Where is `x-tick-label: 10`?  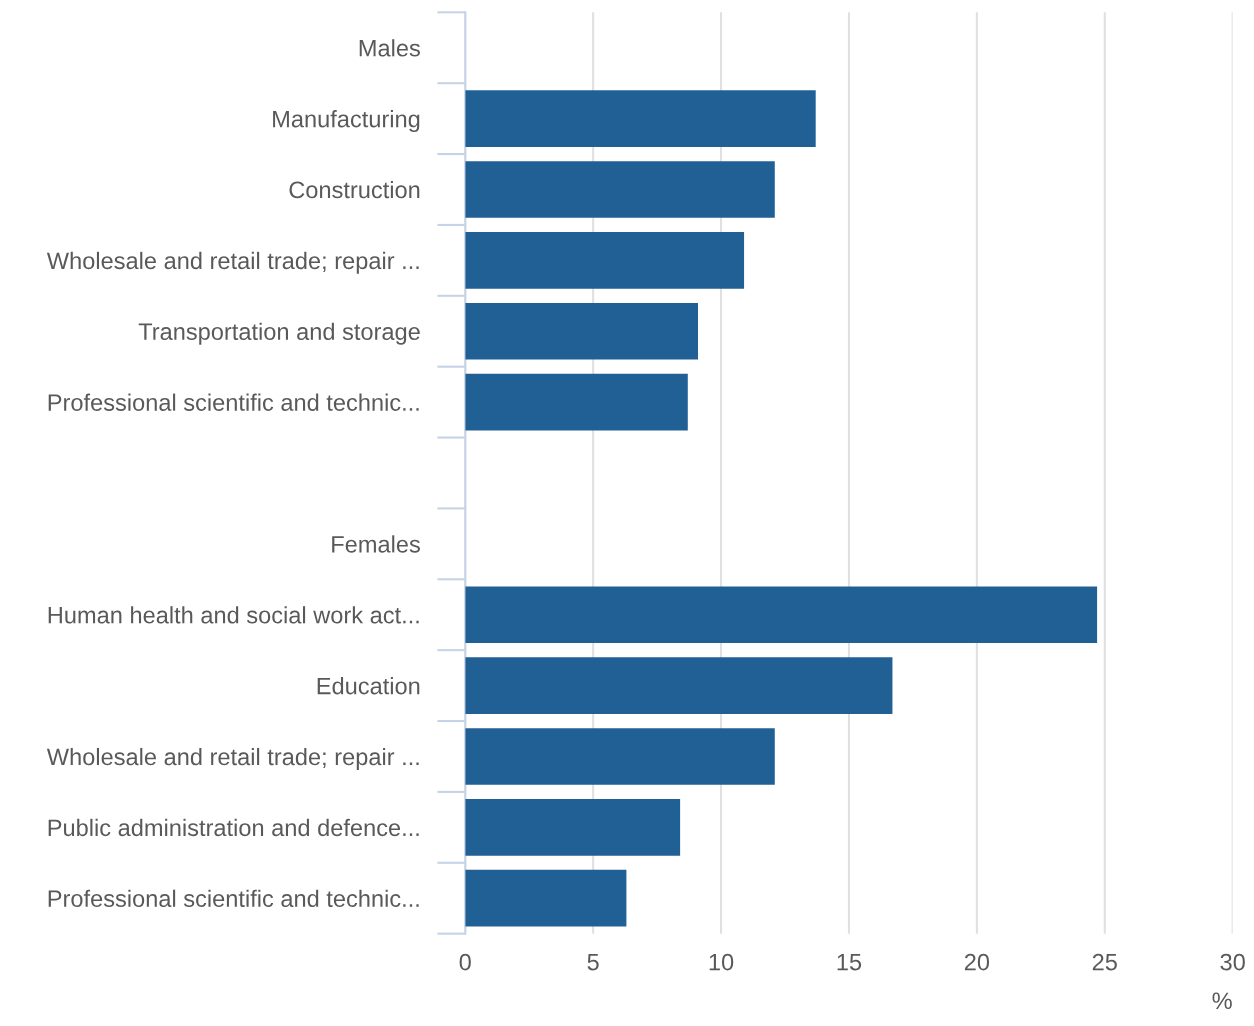 x-tick-label: 10 is located at coordinates (721, 962).